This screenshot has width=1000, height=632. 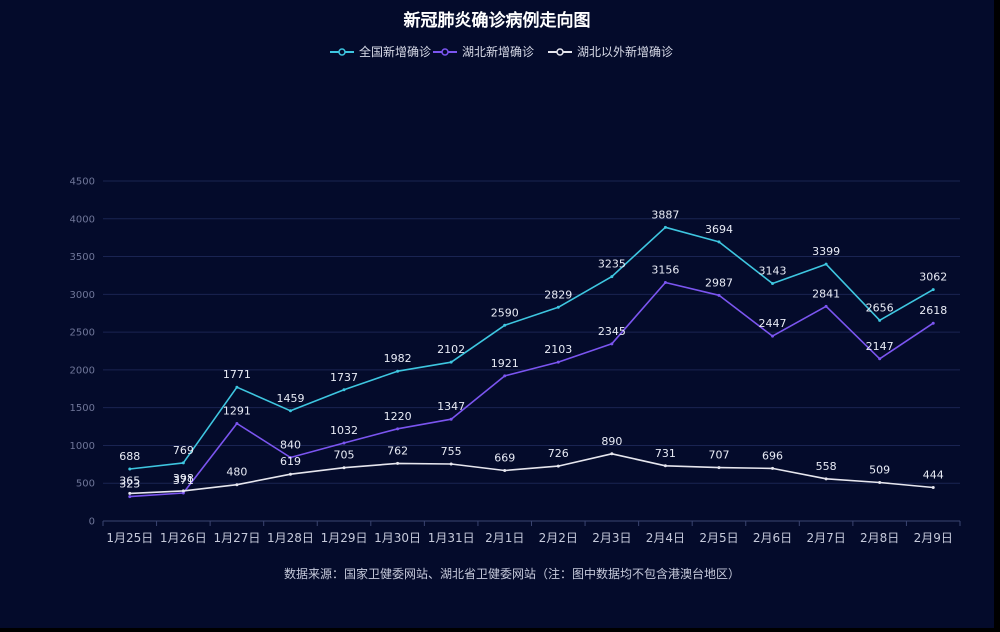 What do you see at coordinates (531, 473) in the screenshot?
I see `series-line` at bounding box center [531, 473].